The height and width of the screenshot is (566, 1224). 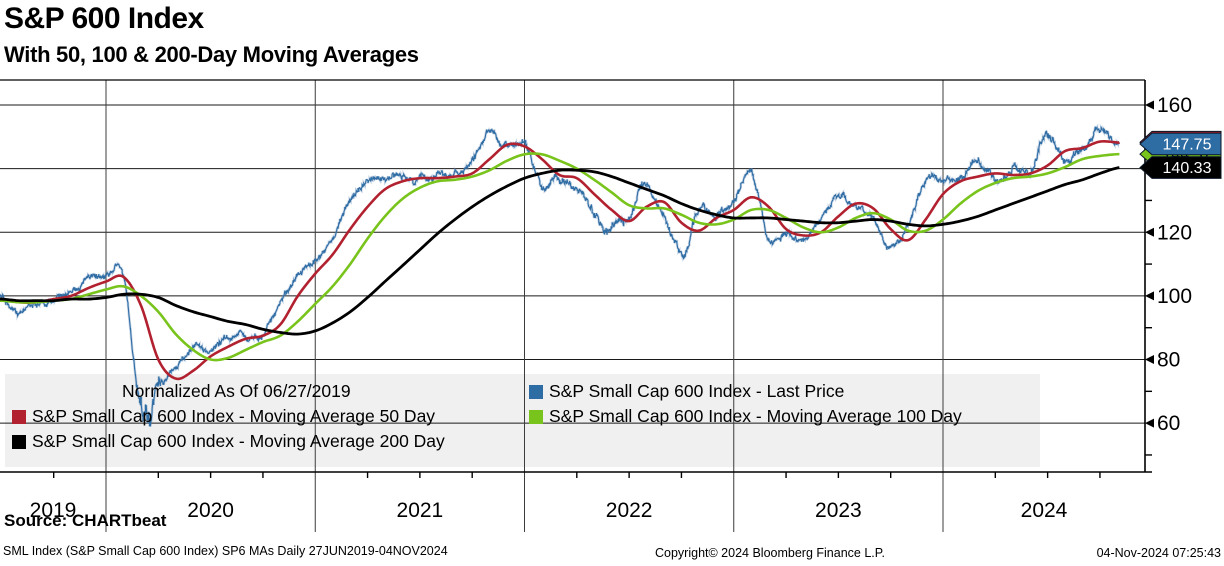 I want to click on y-axis-tick-label: 160, so click(x=1174, y=105).